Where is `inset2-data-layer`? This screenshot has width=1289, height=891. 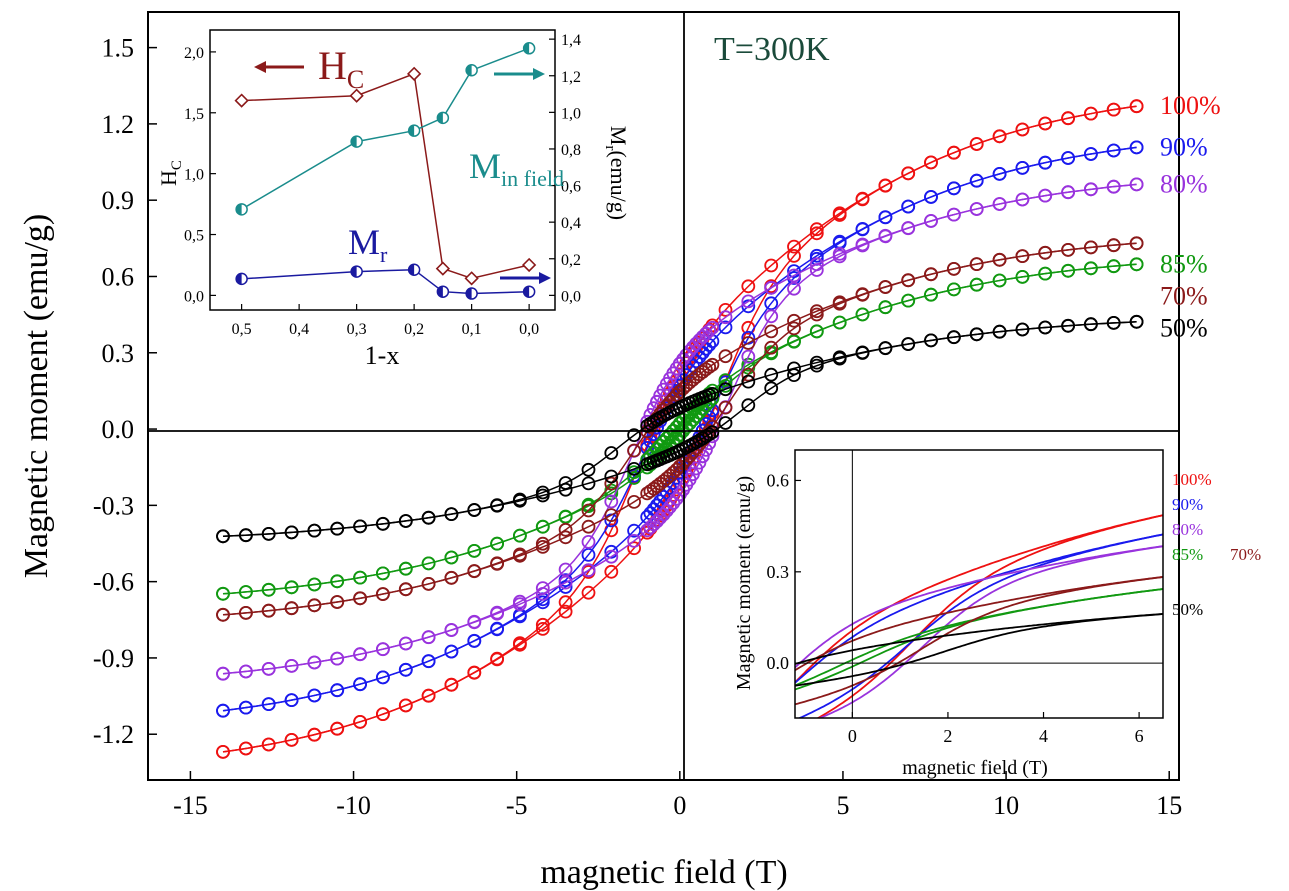 inset2-data-layer is located at coordinates (979, 616).